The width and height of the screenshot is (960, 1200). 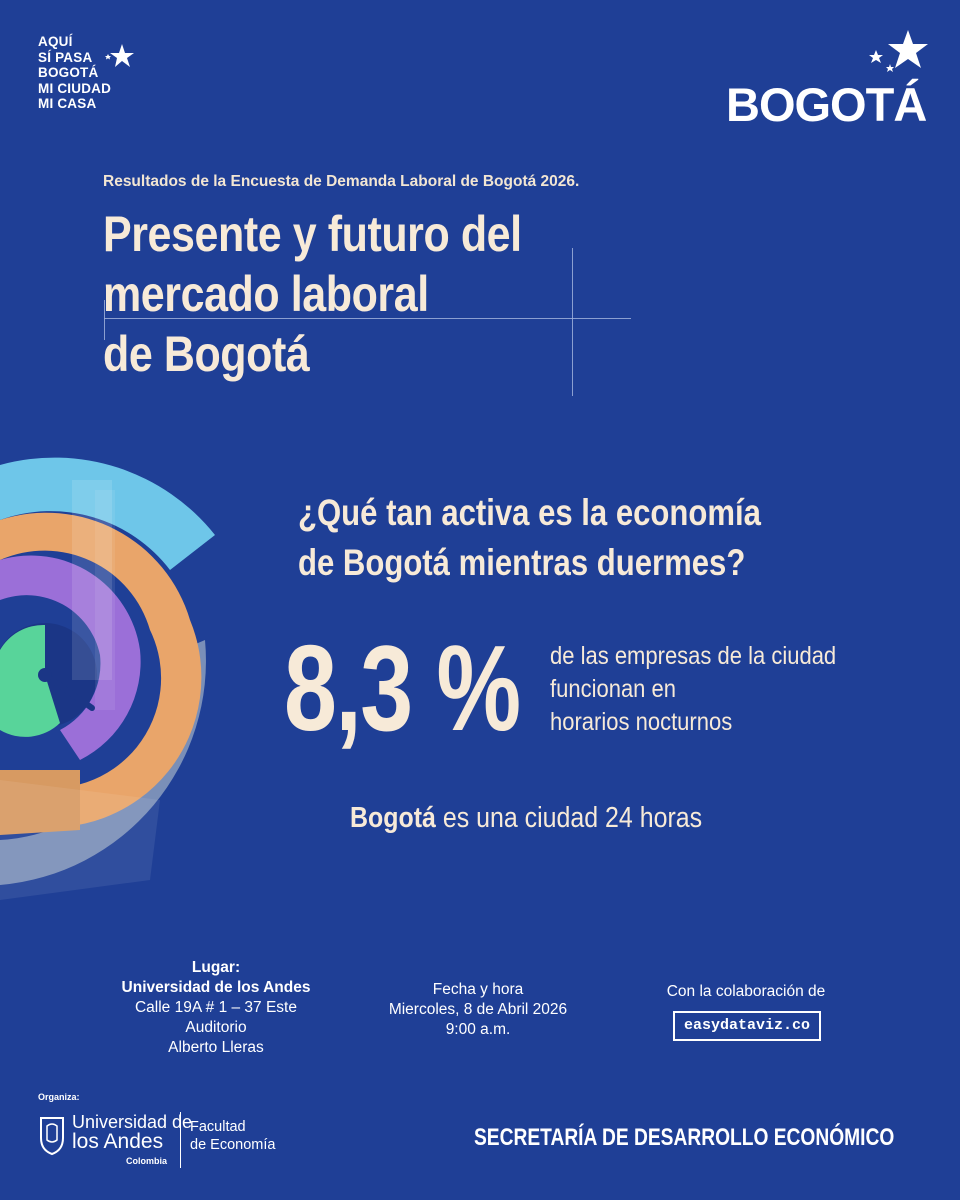 I want to click on shield-icon, so click(x=52, y=1136).